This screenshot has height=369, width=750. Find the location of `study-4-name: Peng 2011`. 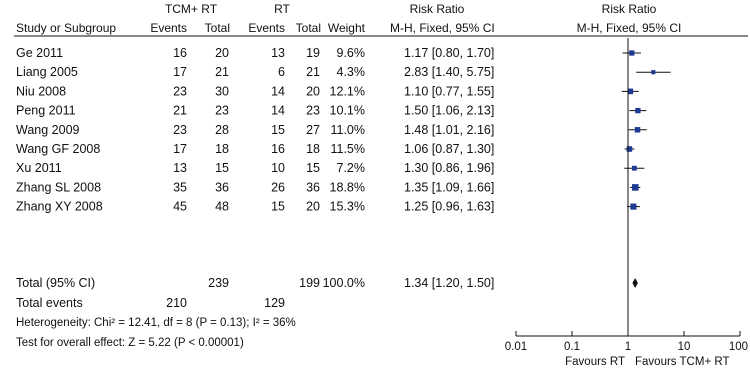

study-4-name: Peng 2011 is located at coordinates (46, 111).